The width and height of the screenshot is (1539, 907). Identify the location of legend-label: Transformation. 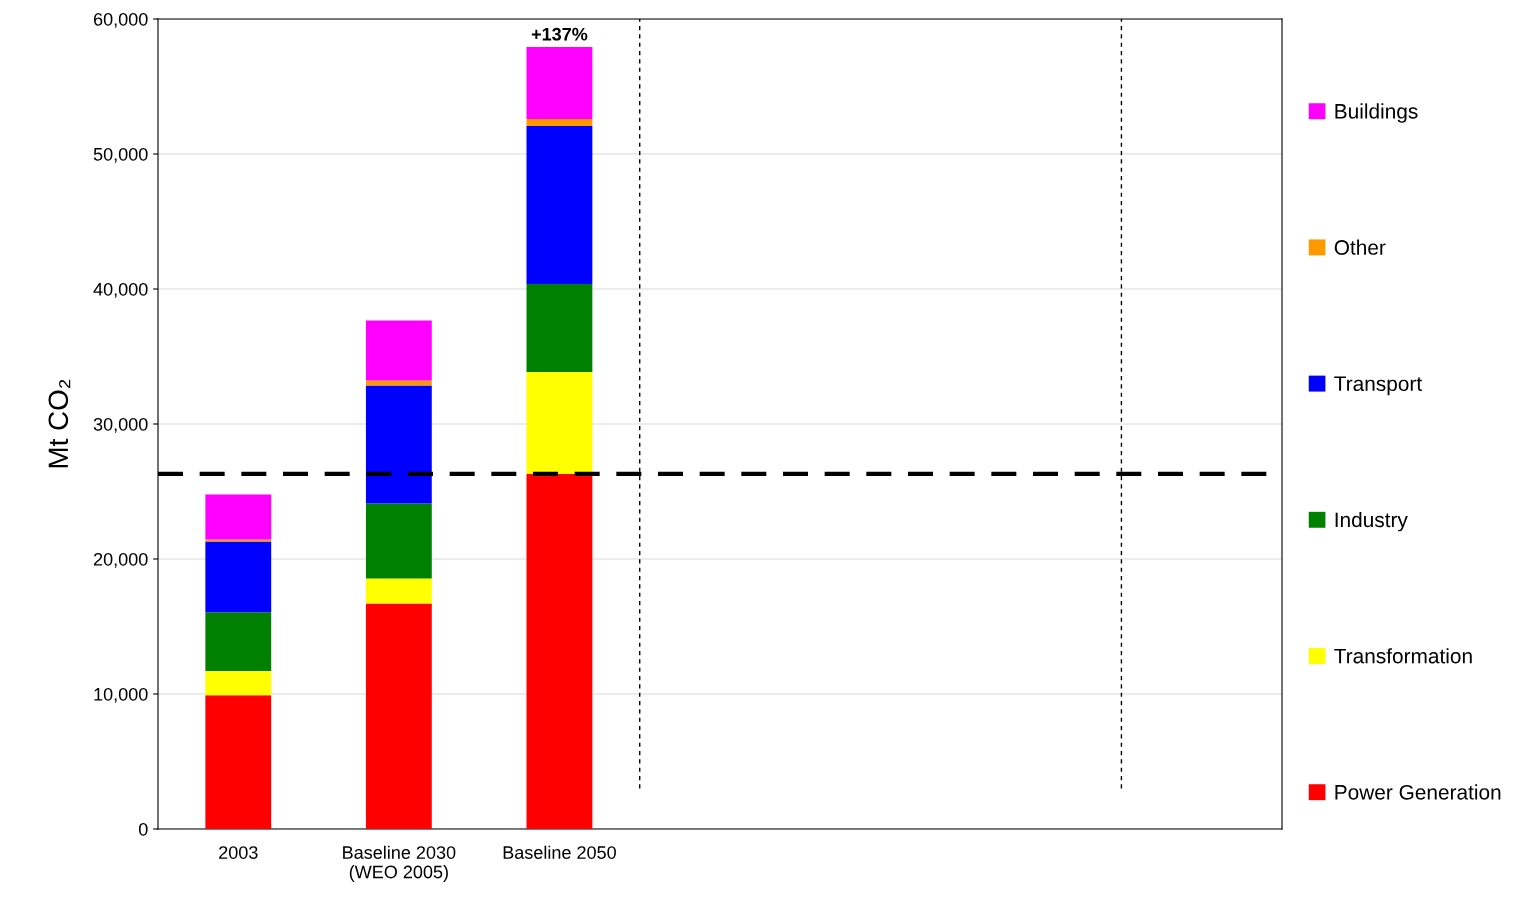
(1403, 656).